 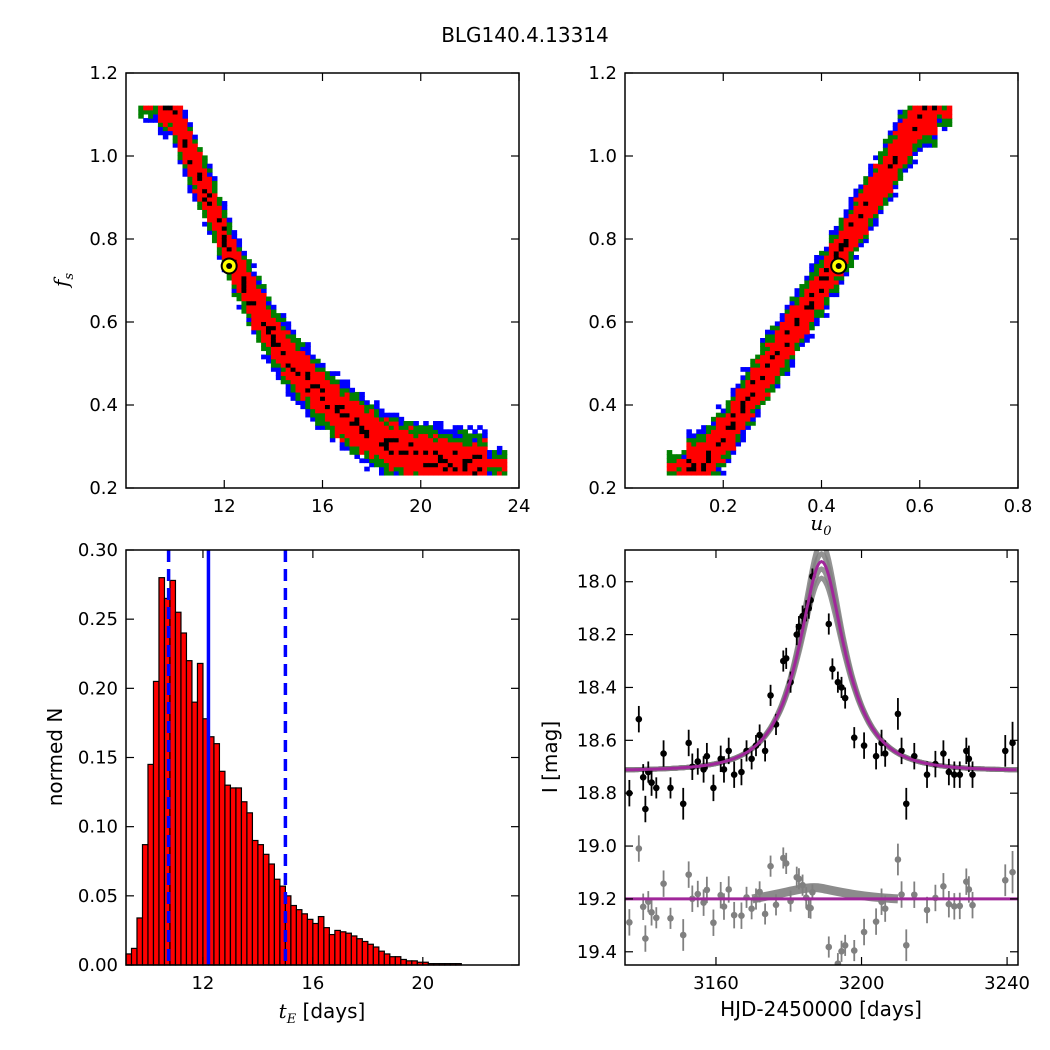 I want to click on data-point, so click(x=845, y=698).